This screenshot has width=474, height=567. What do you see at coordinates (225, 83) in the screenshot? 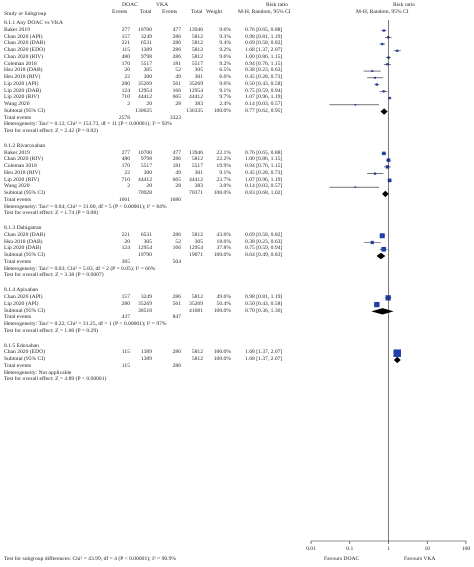
I see `weight: 9.6%` at bounding box center [225, 83].